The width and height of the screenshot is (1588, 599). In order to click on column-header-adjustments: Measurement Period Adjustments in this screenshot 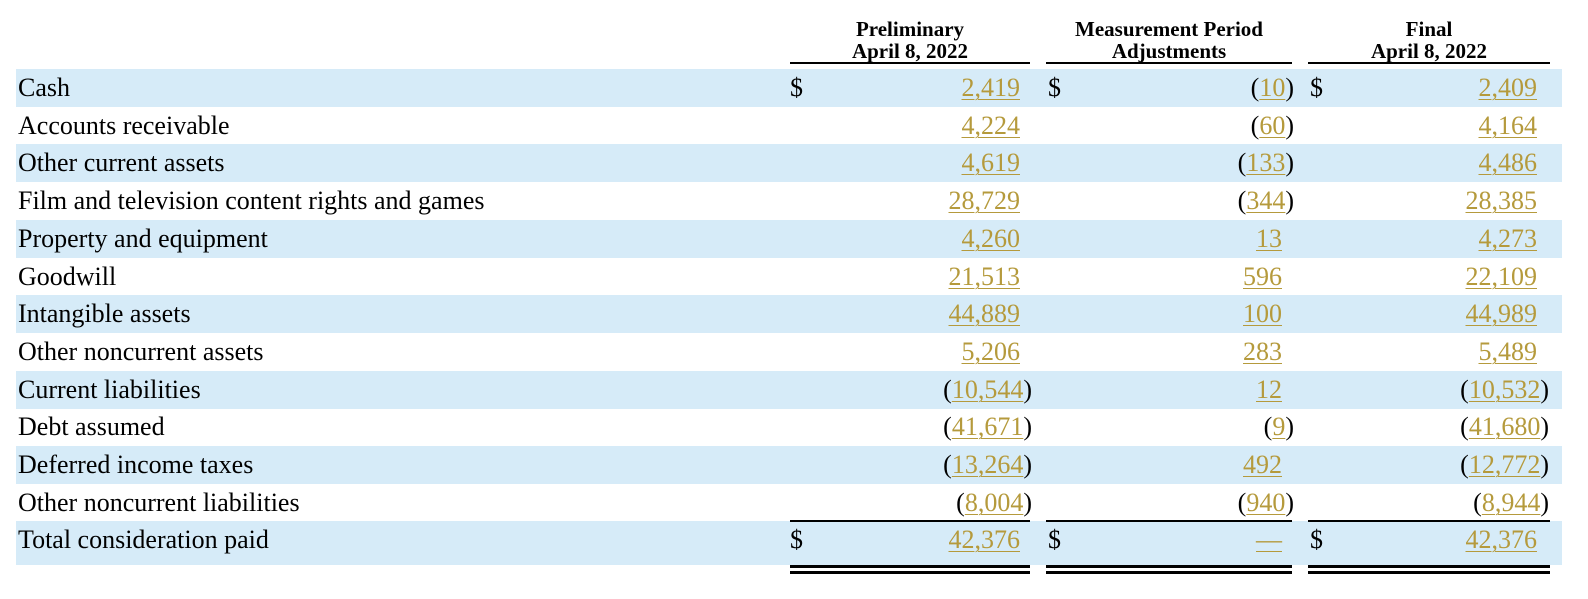, I will do `click(1169, 41)`.